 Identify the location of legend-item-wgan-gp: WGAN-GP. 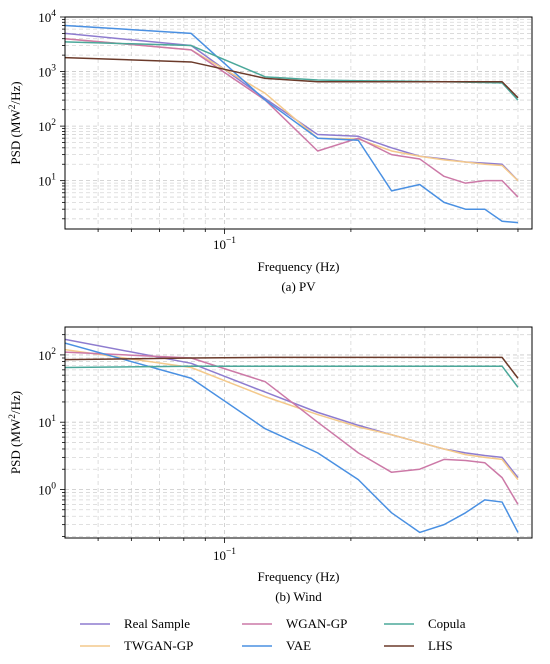
(294, 623).